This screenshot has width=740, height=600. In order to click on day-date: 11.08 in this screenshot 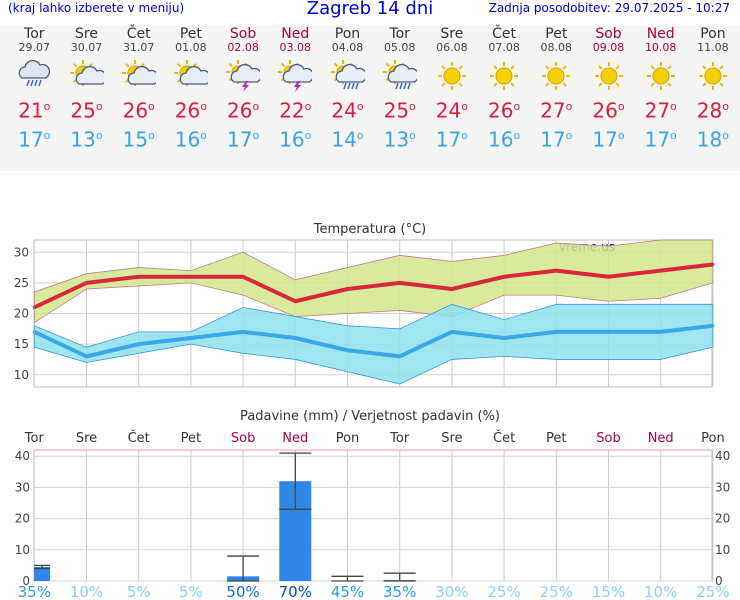, I will do `click(713, 47)`.